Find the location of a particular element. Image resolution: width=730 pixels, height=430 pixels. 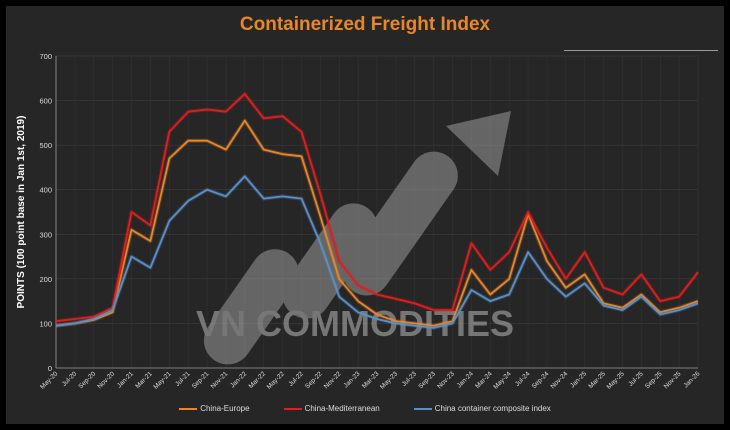

x-tick-label: Jul-25 is located at coordinates (636, 379).